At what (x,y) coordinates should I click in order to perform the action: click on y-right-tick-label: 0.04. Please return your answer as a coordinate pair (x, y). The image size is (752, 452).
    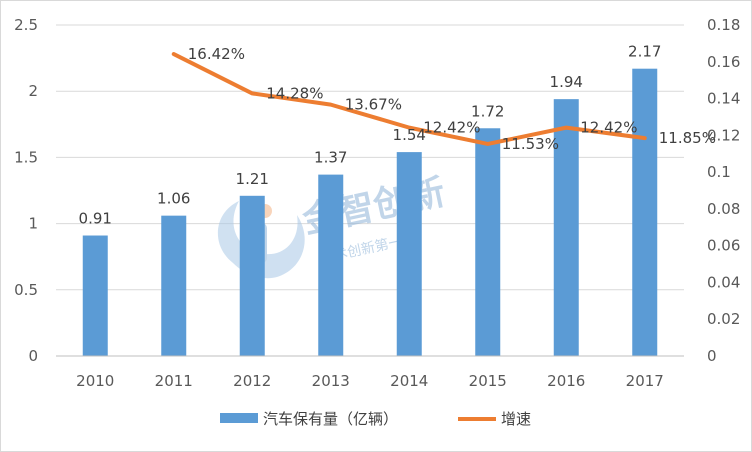
    Looking at the image, I should click on (723, 282).